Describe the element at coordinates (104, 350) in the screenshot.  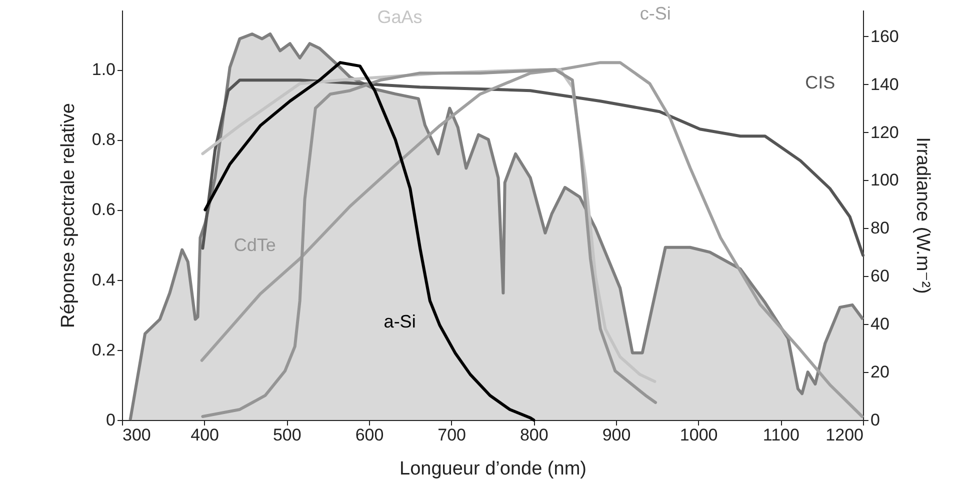
I see `y-tick-label: 0.2` at that location.